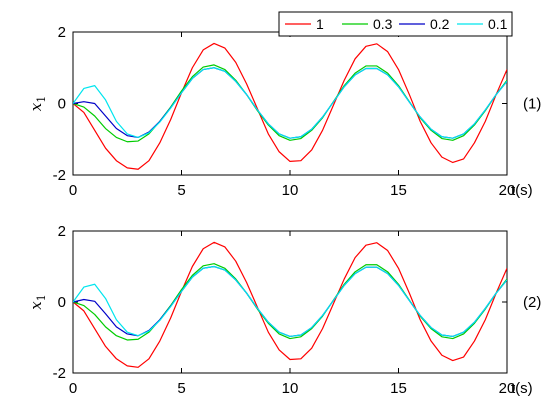  Describe the element at coordinates (320, 24) in the screenshot. I see `legend-label: 1` at that location.